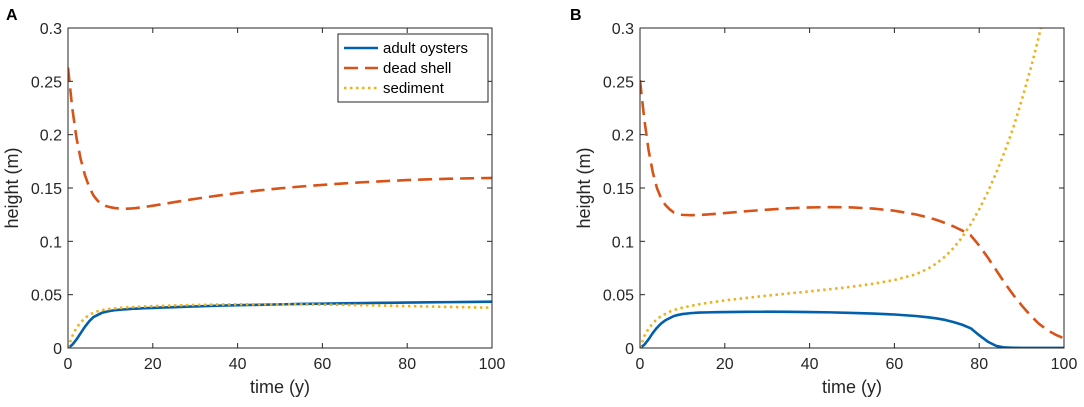 This screenshot has width=1084, height=407. What do you see at coordinates (280, 138) in the screenshot?
I see `series-line-dead-shell` at bounding box center [280, 138].